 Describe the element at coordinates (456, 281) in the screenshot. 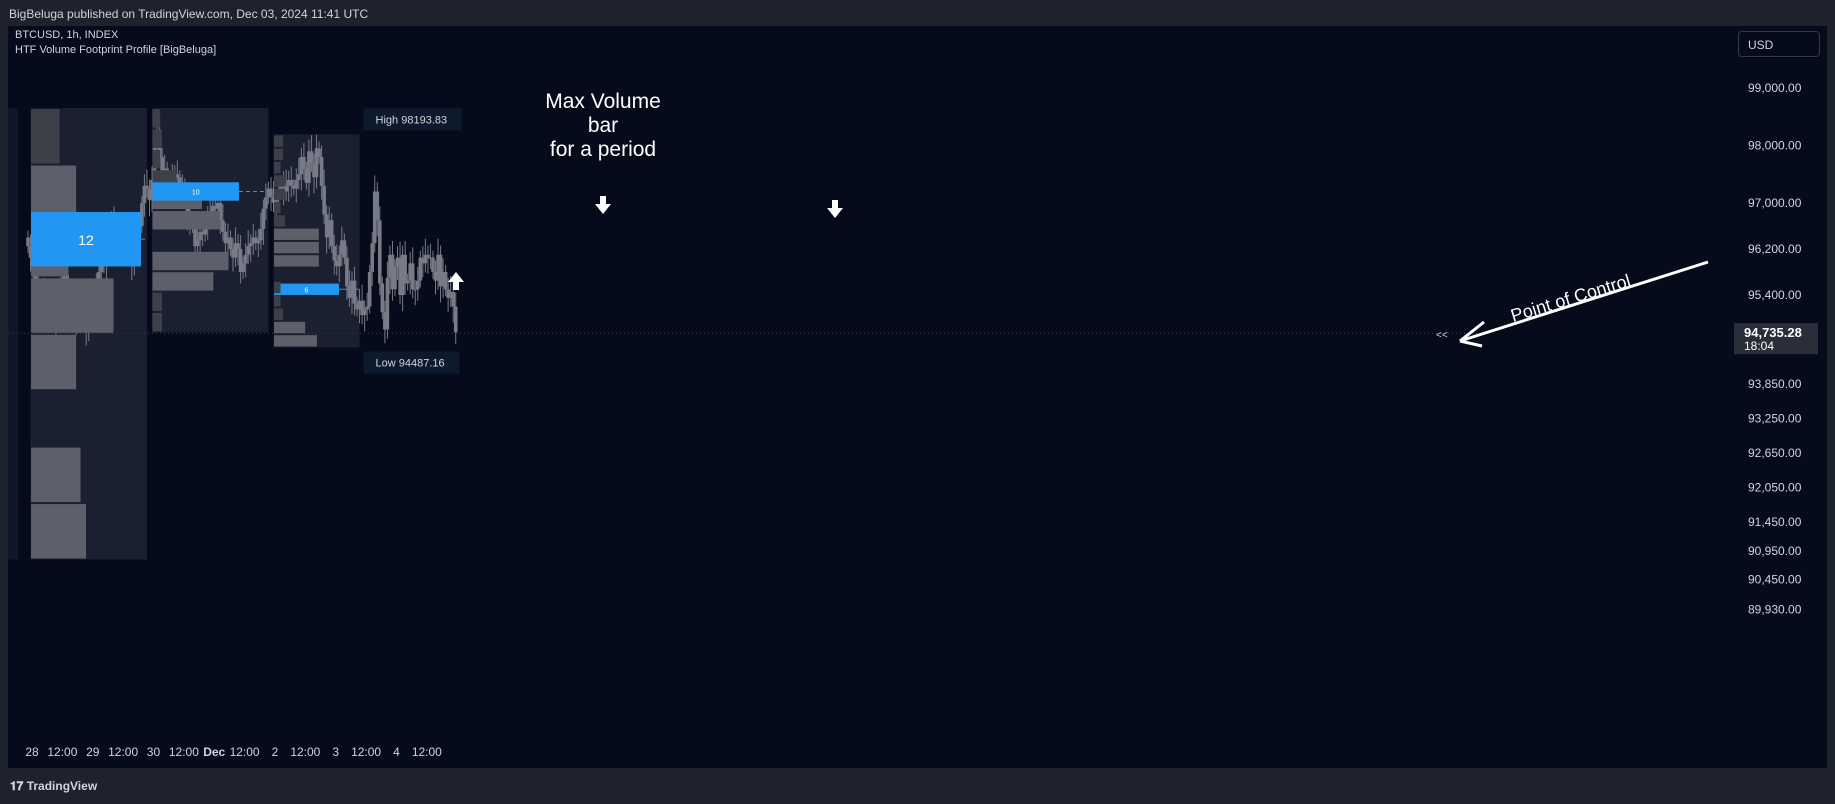

I see `up-arrow-icon` at that location.